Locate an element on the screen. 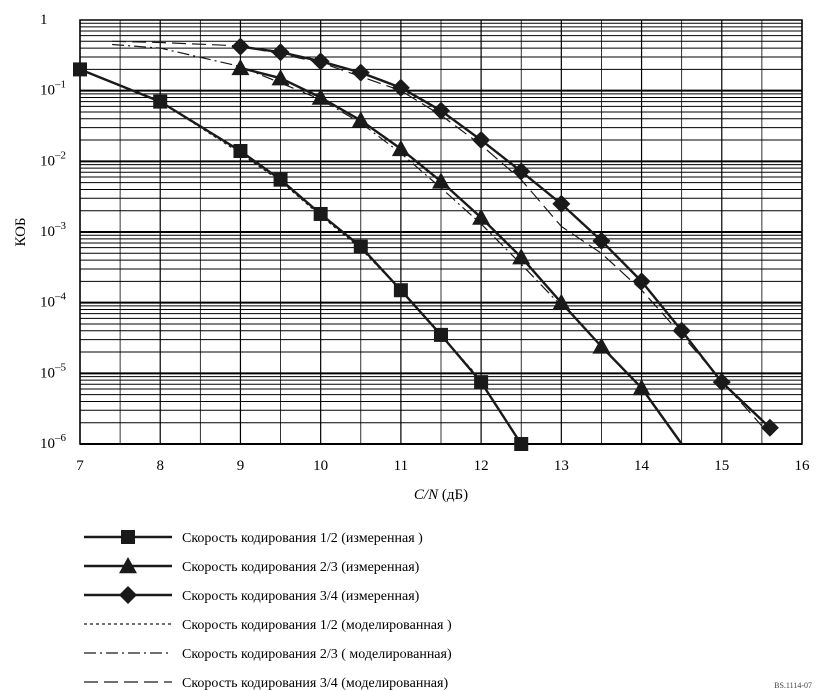 The image size is (816, 691). x-tick-label: 7 is located at coordinates (80, 466).